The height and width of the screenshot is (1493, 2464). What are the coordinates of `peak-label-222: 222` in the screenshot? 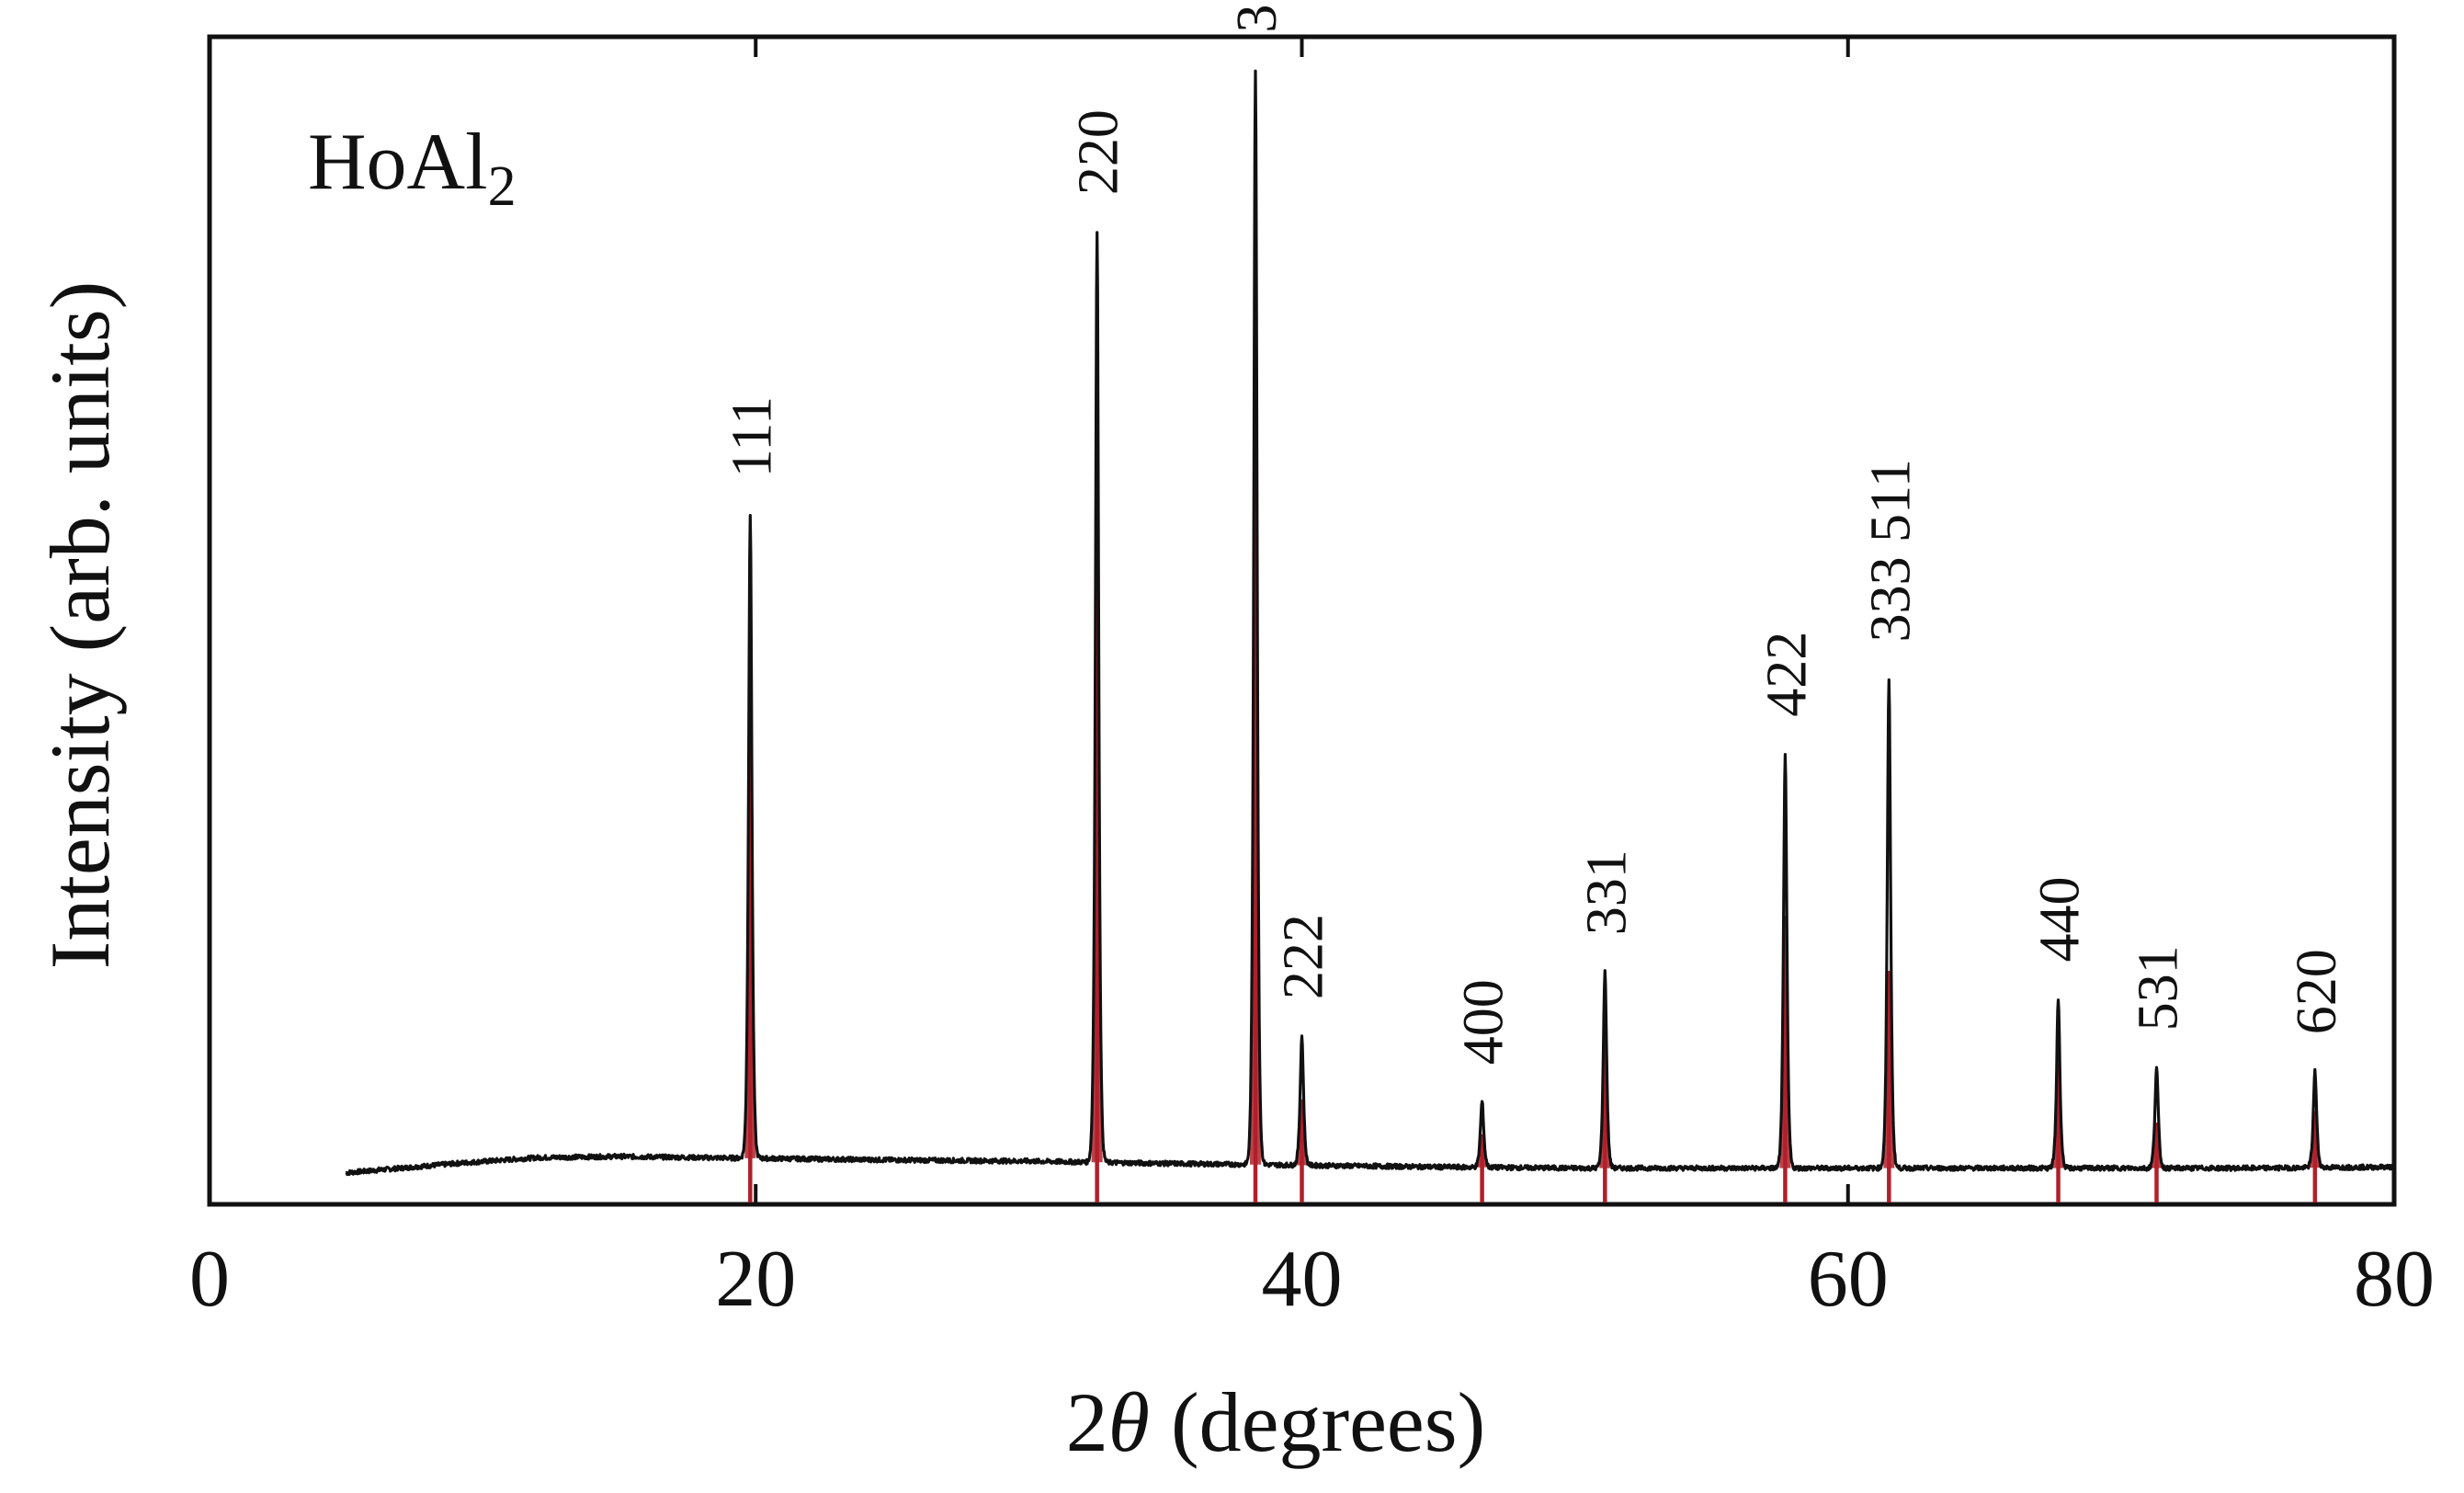 It's located at (1304, 956).